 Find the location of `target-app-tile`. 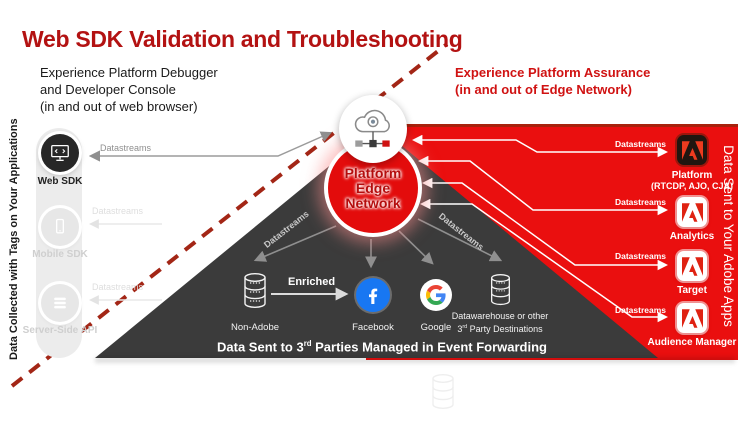

target-app-tile is located at coordinates (692, 266).